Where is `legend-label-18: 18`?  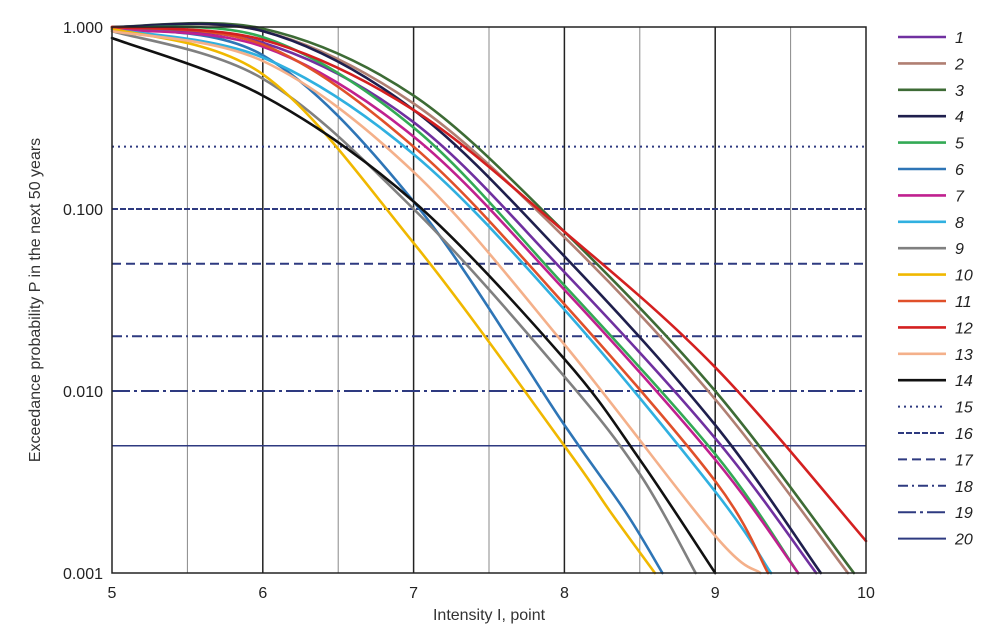
legend-label-18: 18 is located at coordinates (964, 487).